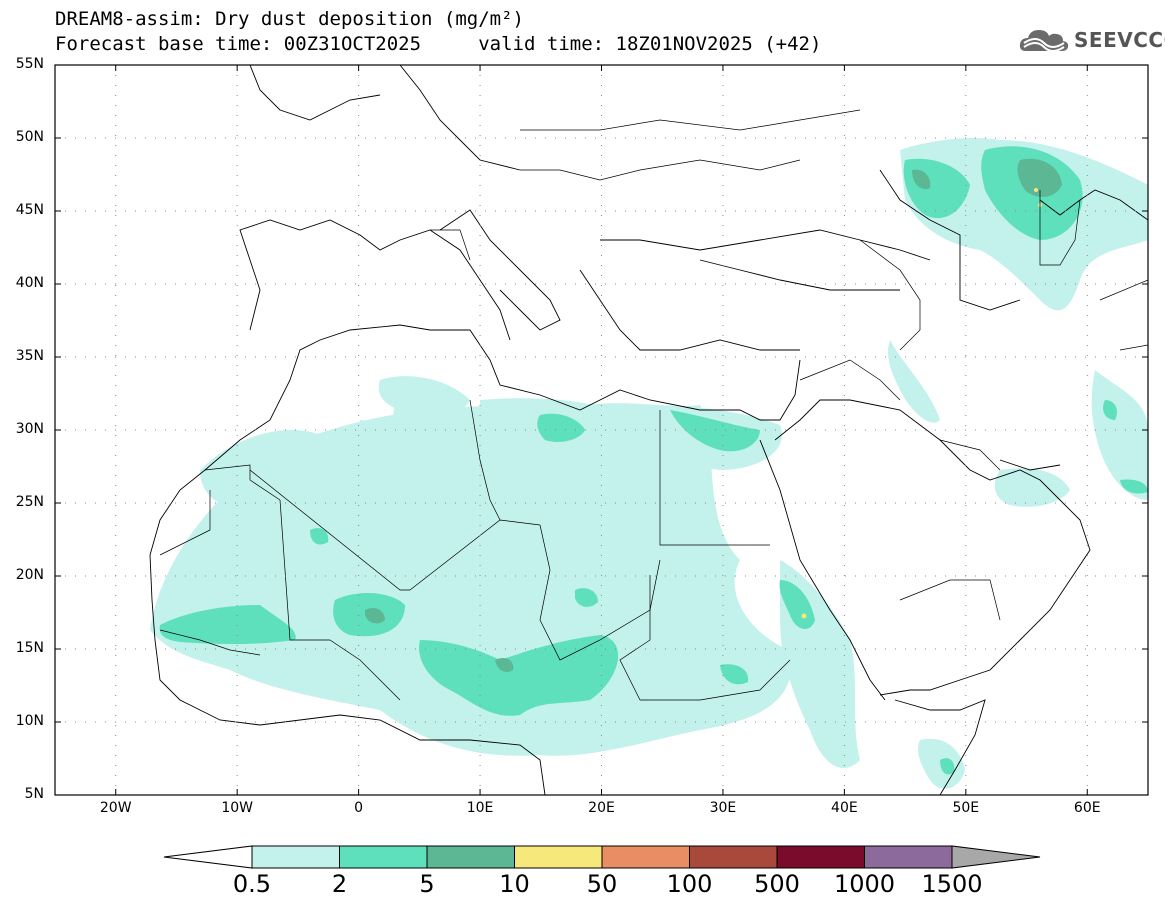 The height and width of the screenshot is (907, 1165). I want to click on y-tick-label: 35N, so click(29, 356).